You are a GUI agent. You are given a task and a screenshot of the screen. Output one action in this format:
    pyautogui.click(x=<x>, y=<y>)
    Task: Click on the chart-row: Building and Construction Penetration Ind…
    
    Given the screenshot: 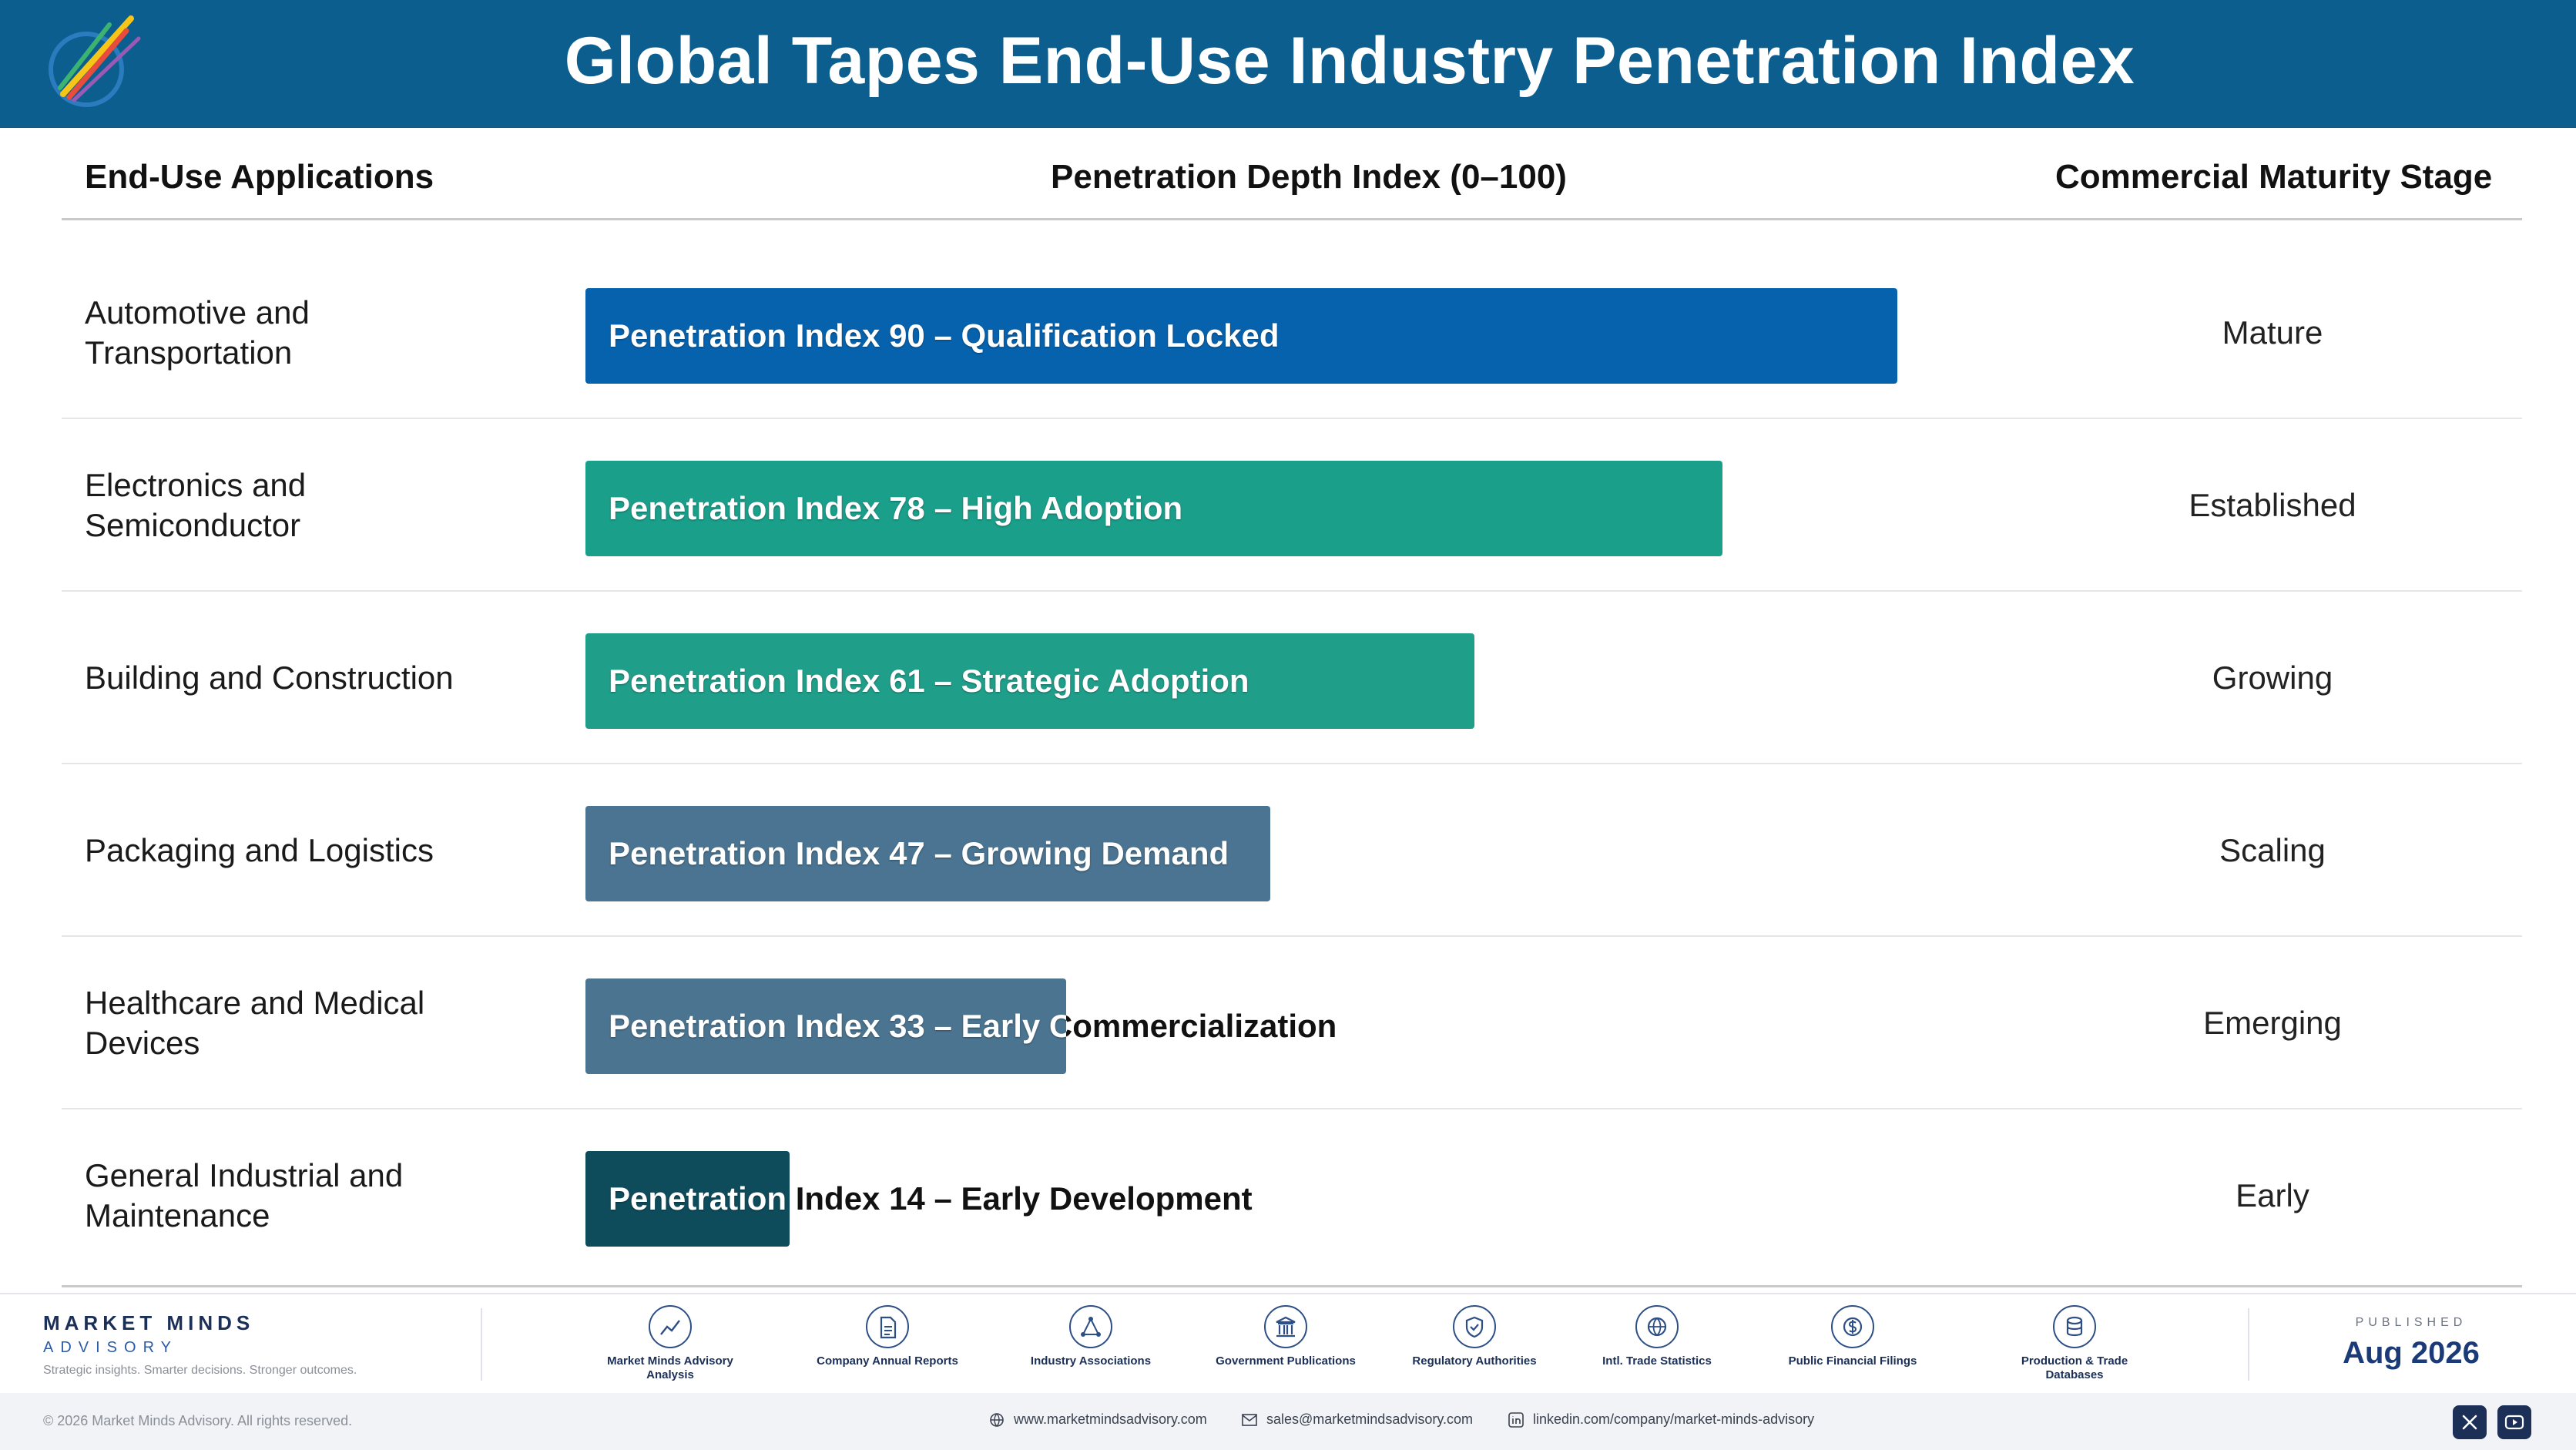 What is the action you would take?
    pyautogui.click(x=1288, y=678)
    